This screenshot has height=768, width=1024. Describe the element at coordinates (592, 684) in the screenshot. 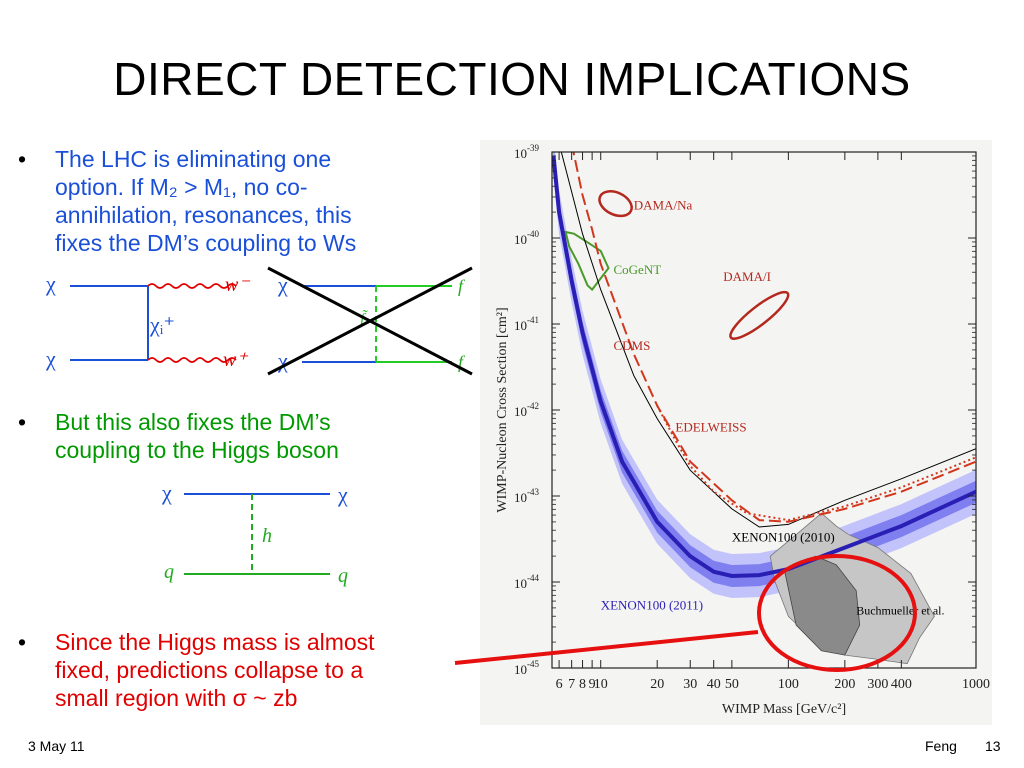

I see `x-tick-label: 9` at that location.